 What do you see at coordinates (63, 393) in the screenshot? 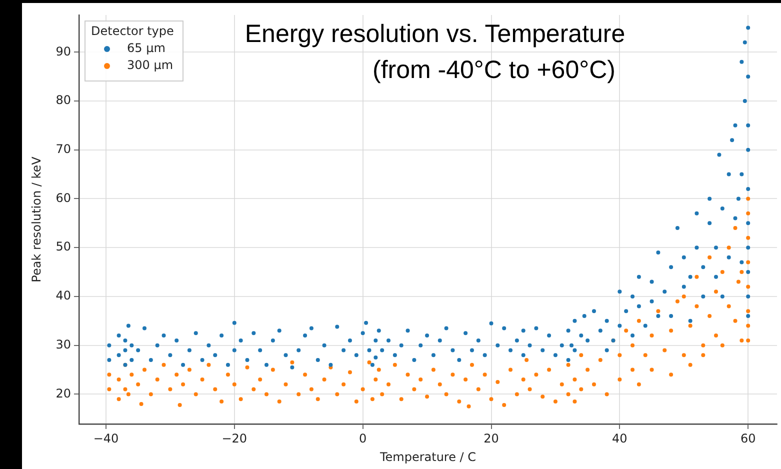
I see `y-tick-label: 20` at bounding box center [63, 393].